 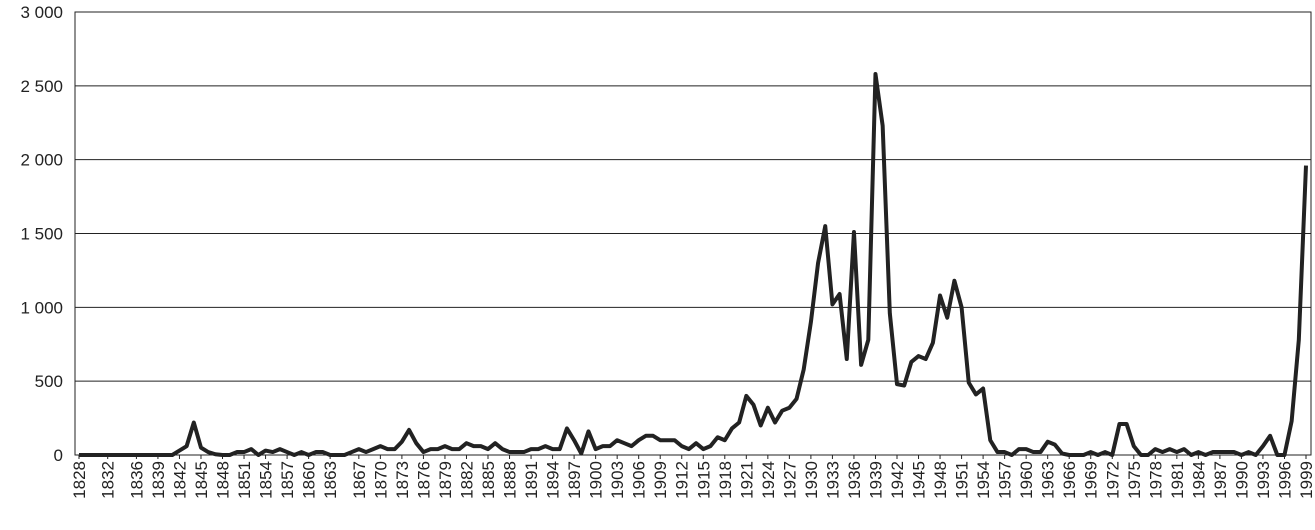 What do you see at coordinates (746, 480) in the screenshot?
I see `x-tick-label: 1921` at bounding box center [746, 480].